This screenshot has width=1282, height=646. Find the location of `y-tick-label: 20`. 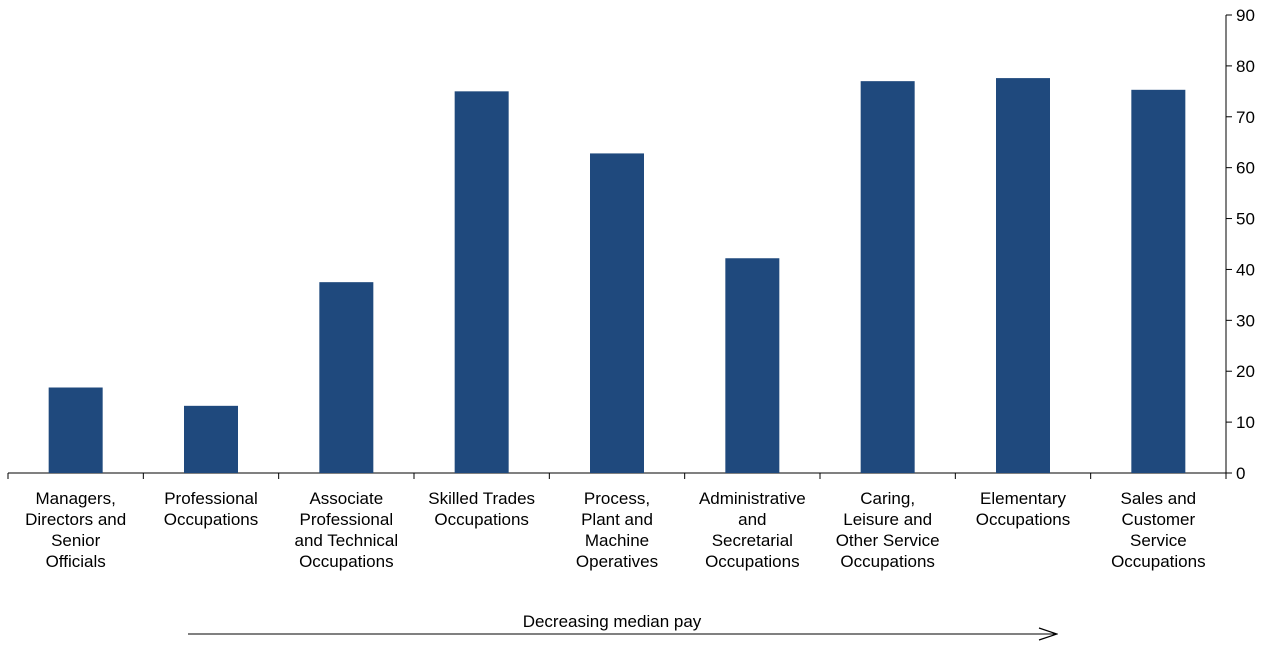

y-tick-label: 20 is located at coordinates (1245, 371).